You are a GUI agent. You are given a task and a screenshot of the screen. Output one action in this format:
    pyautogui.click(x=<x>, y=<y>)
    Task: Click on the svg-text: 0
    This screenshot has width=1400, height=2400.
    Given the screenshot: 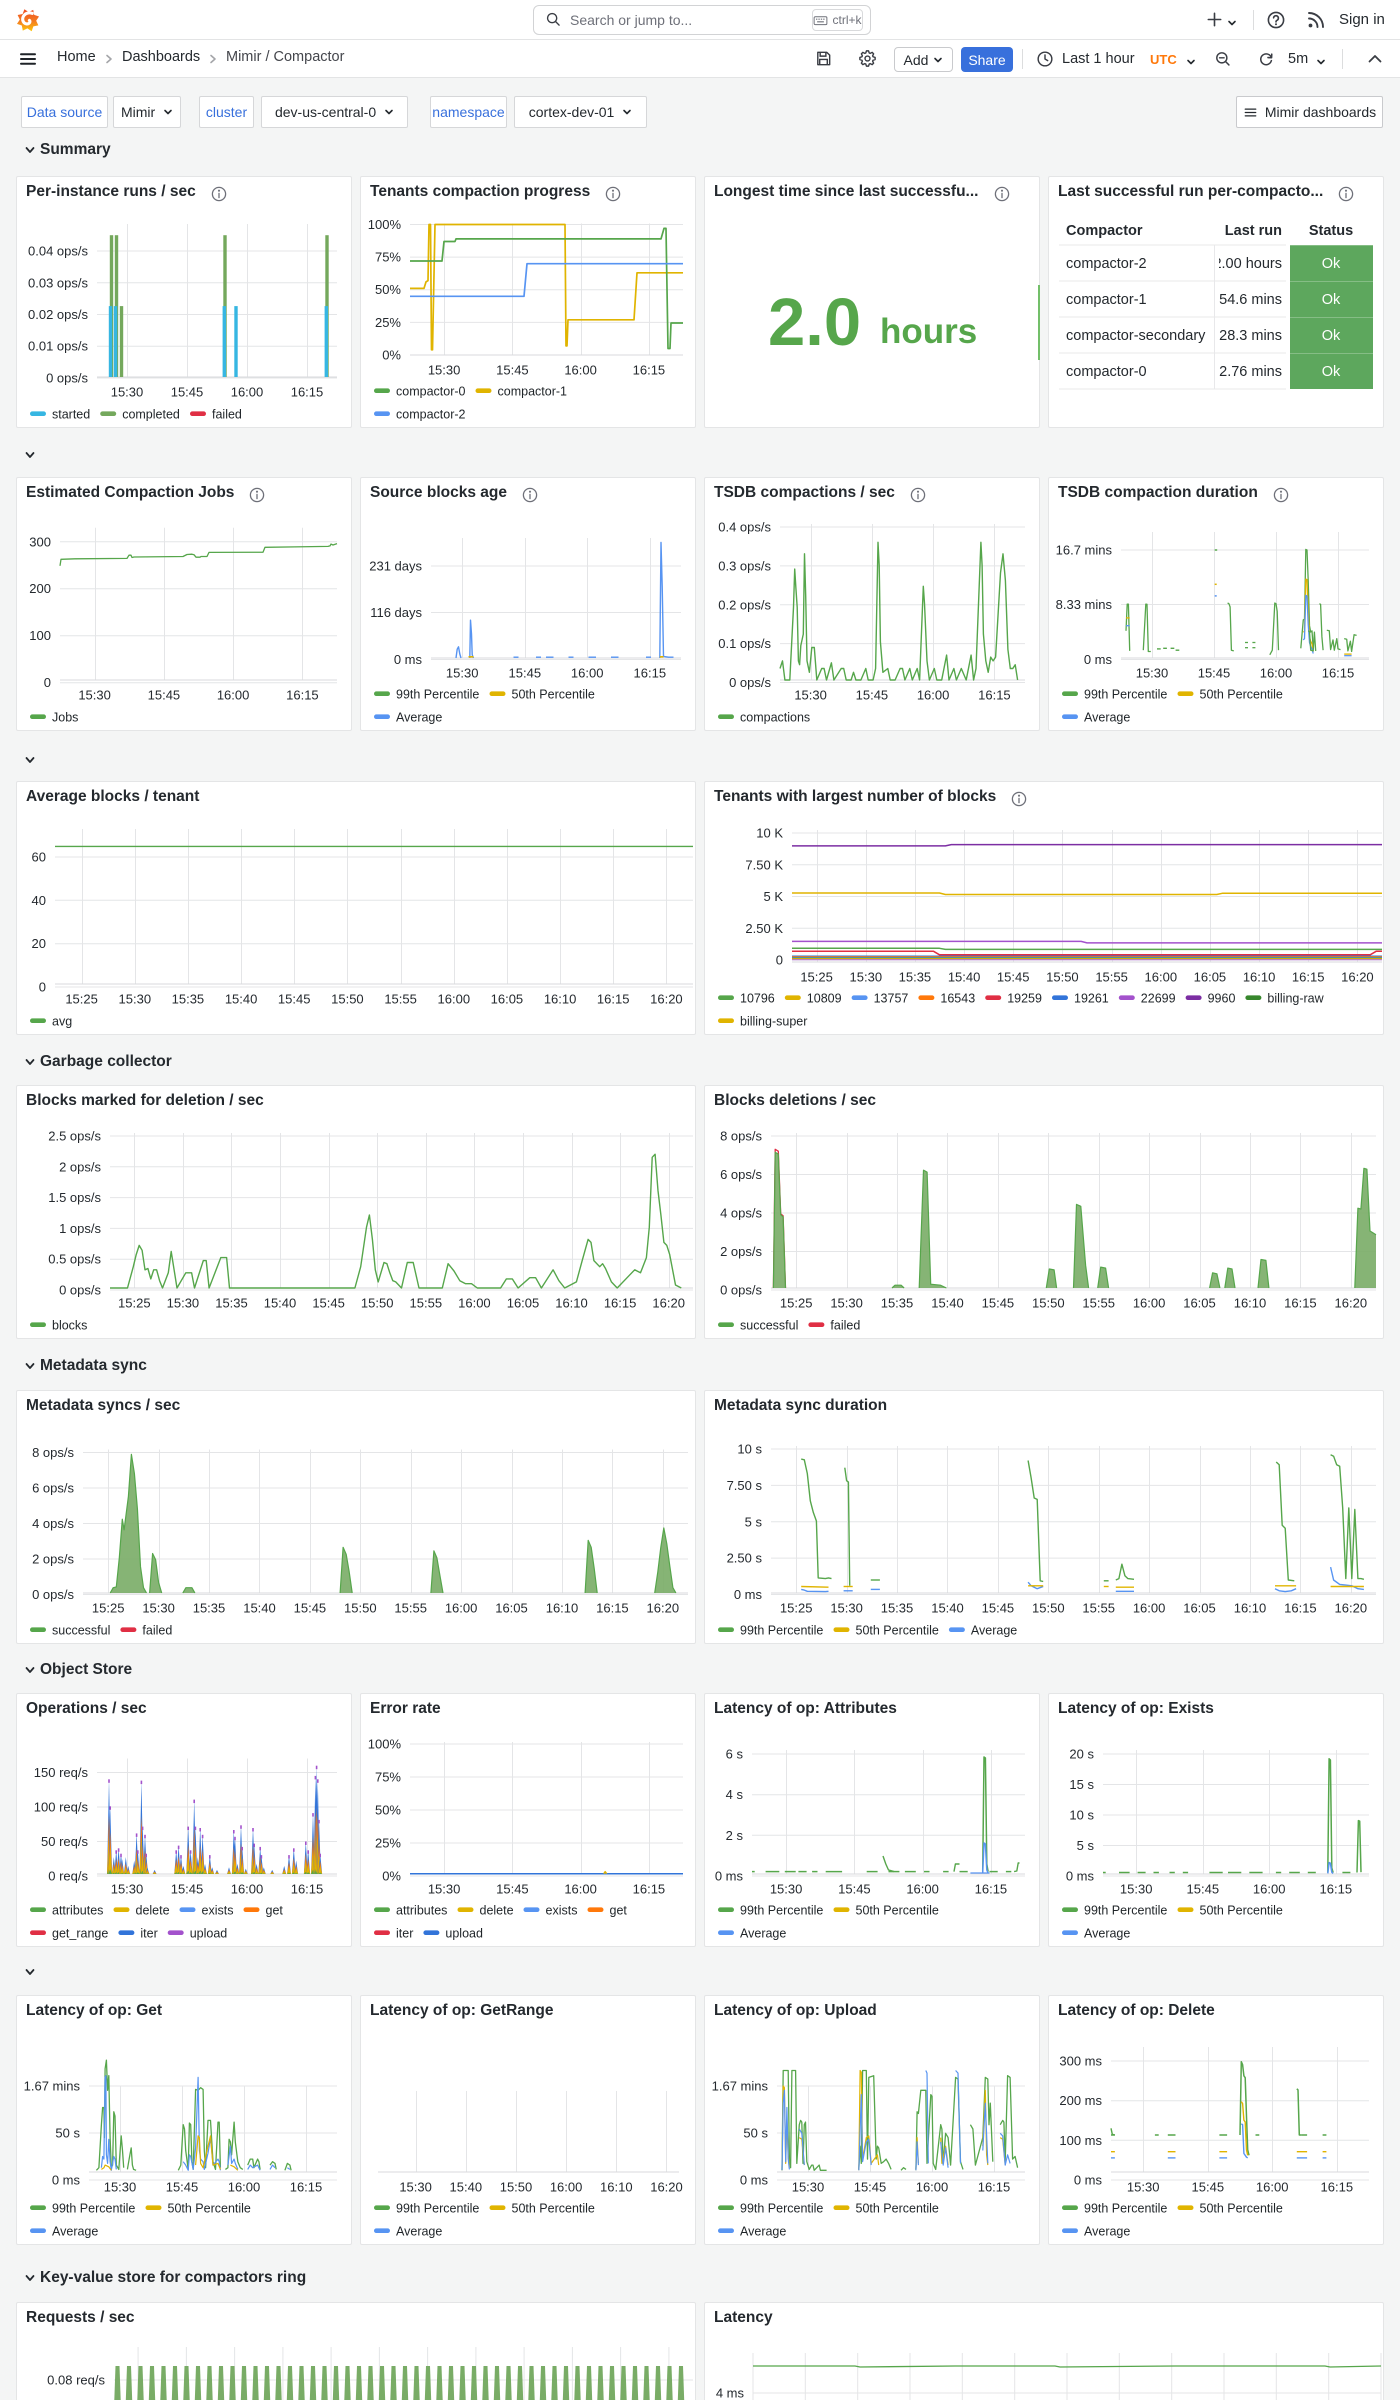 What is the action you would take?
    pyautogui.click(x=779, y=960)
    